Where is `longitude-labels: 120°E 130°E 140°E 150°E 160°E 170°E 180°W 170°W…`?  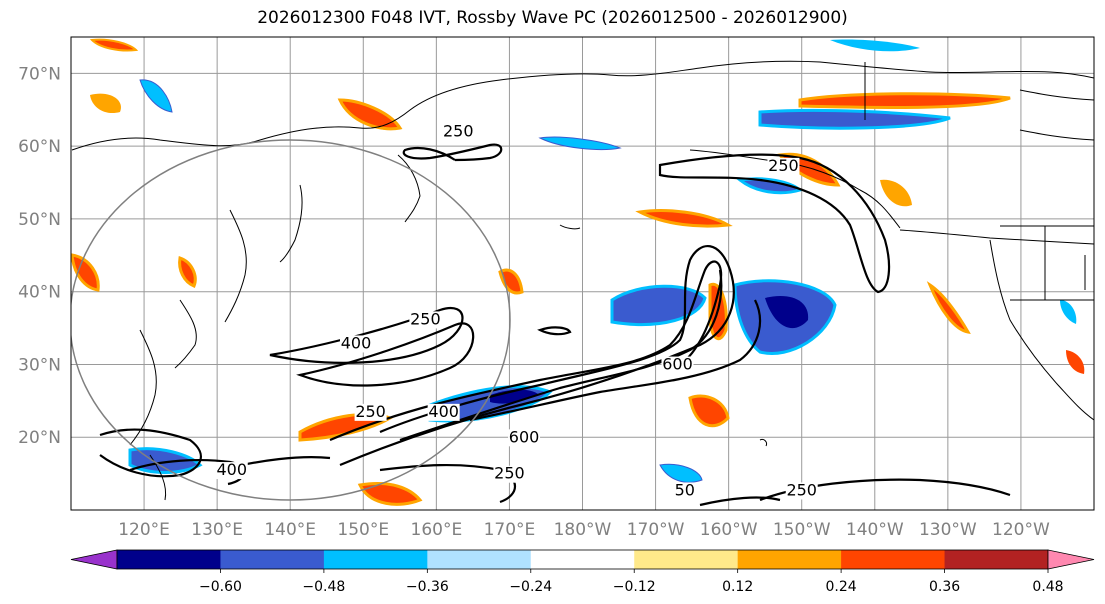
longitude-labels: 120°E 130°E 140°E 150°E 160°E 170°E 180°W 170°W… is located at coordinates (584, 530).